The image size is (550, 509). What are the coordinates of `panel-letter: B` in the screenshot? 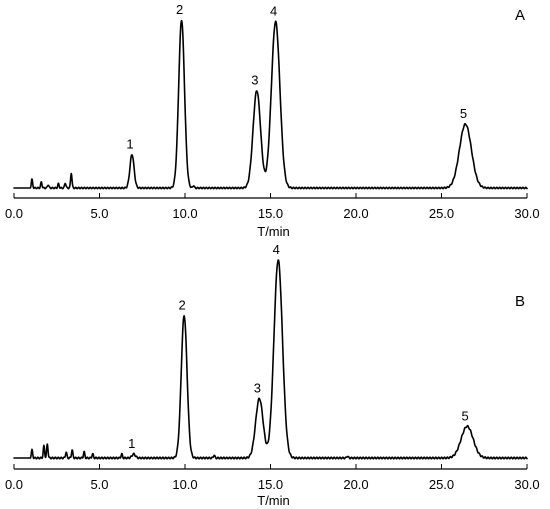 It's located at (520, 301).